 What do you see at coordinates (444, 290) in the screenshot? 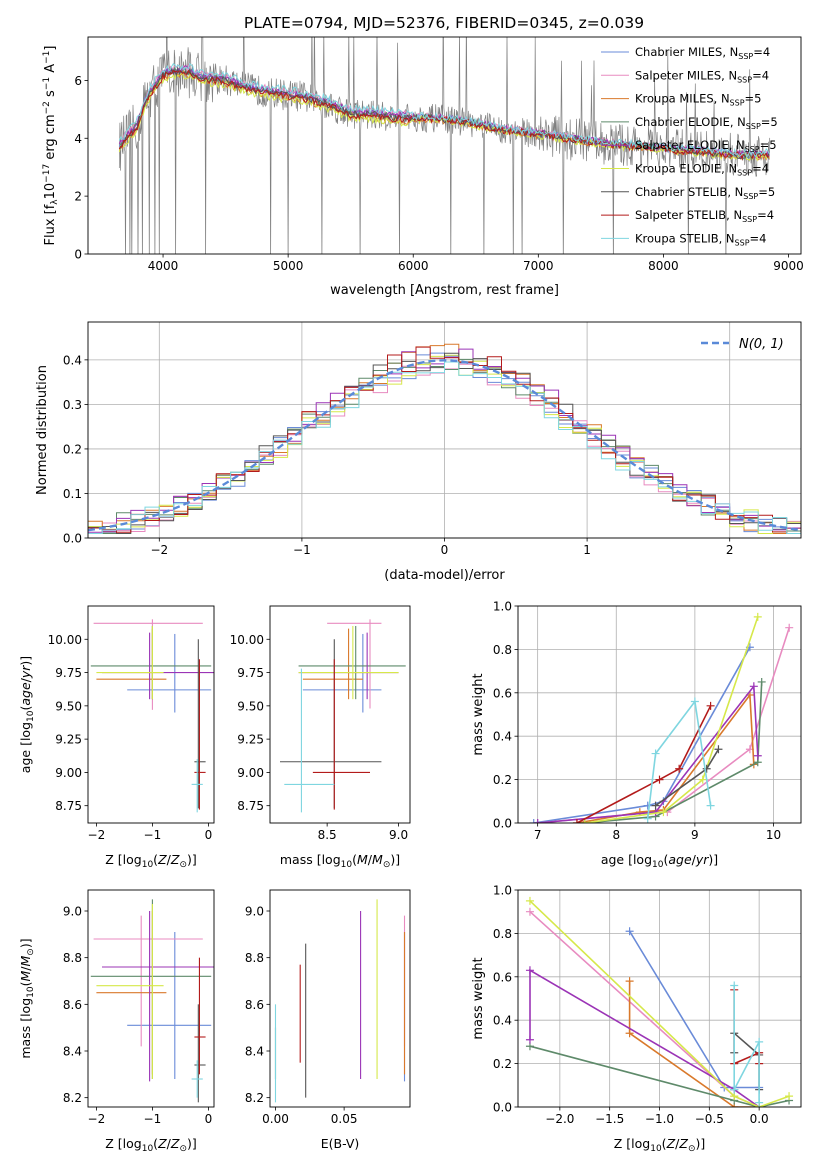
I see `x-axis-label: wavelength [Angstrom, rest frame]` at bounding box center [444, 290].